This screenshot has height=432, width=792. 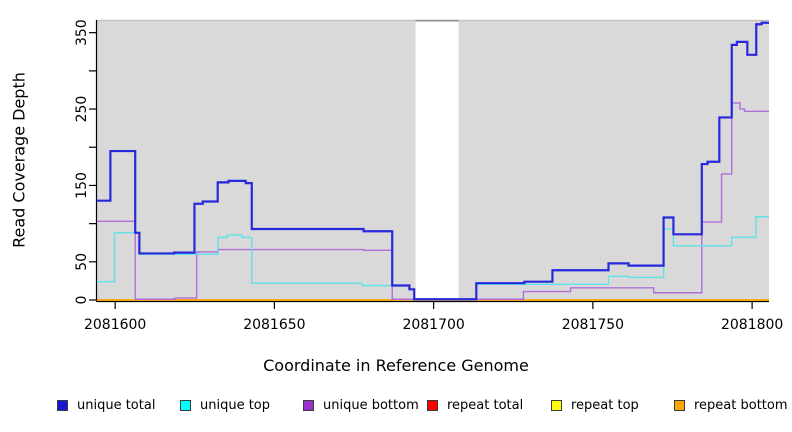 I want to click on legend-label: unique bottom, so click(x=371, y=405).